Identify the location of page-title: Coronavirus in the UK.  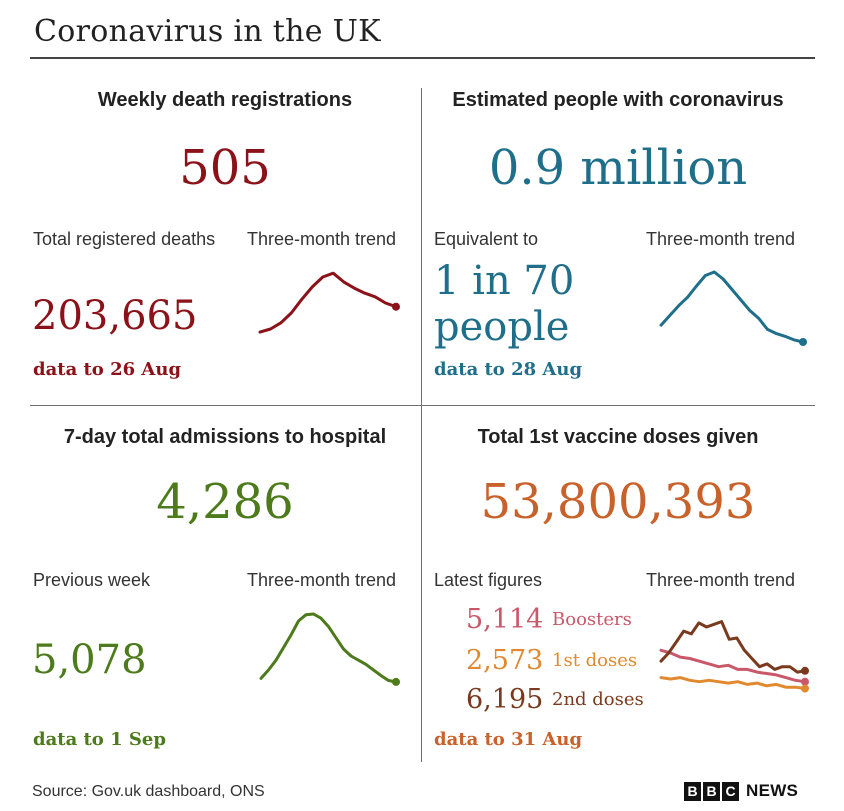
(207, 31).